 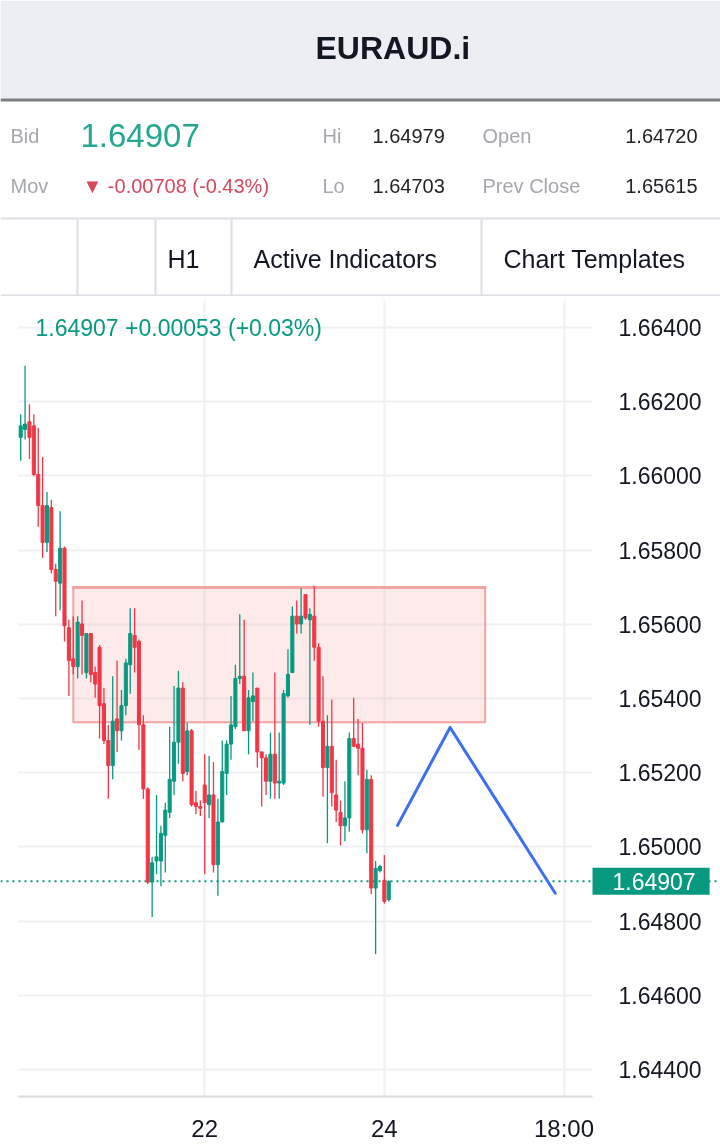 I want to click on y-tick-label: 1.64600, so click(x=660, y=995).